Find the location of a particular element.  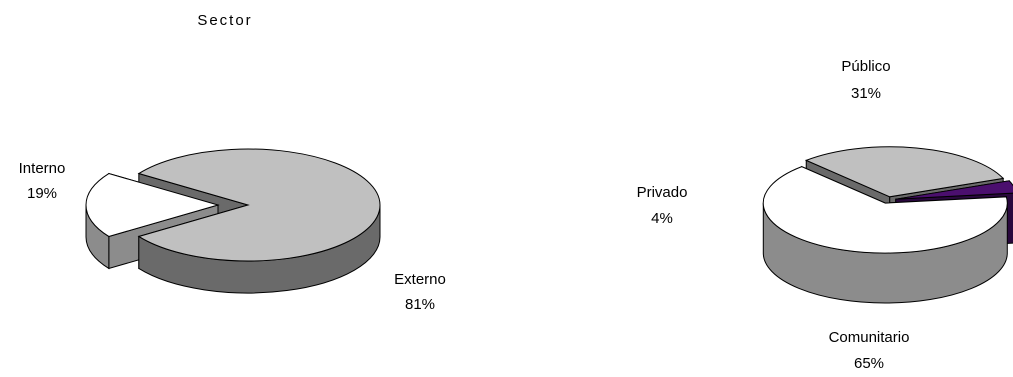

slice-value-comunitario: 65% is located at coordinates (869, 363).